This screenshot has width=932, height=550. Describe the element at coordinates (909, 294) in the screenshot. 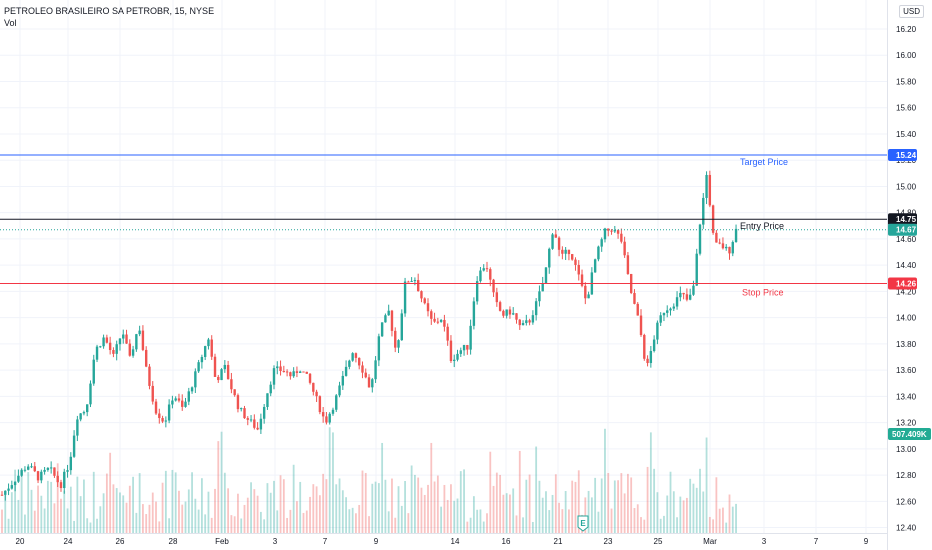

I see `axis-tags: 15.24 14.75 14.26 14.67 507.409K` at that location.